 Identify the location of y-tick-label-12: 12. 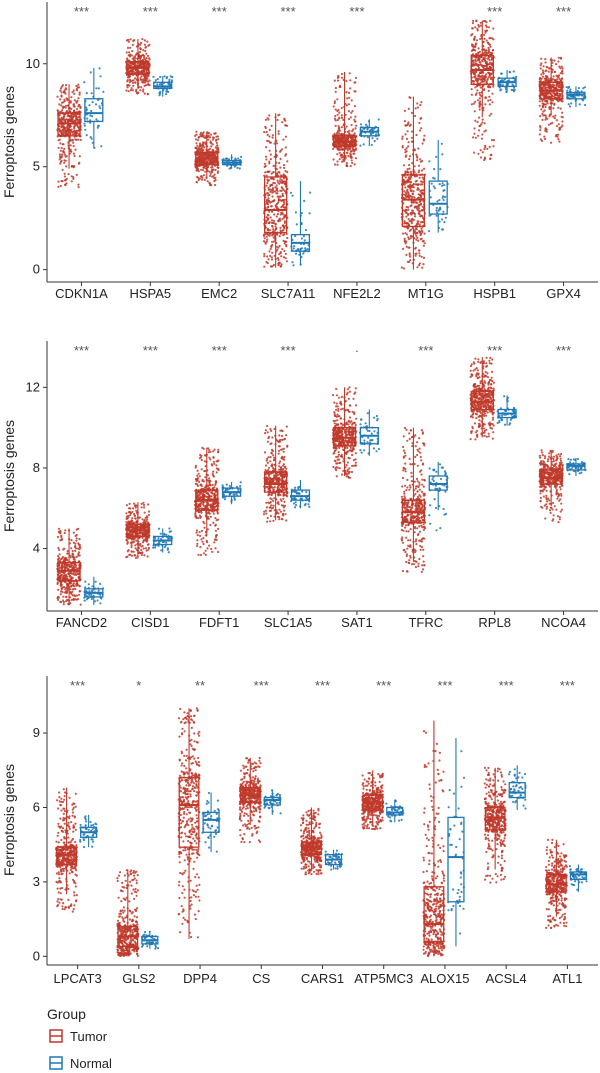
(33, 386).